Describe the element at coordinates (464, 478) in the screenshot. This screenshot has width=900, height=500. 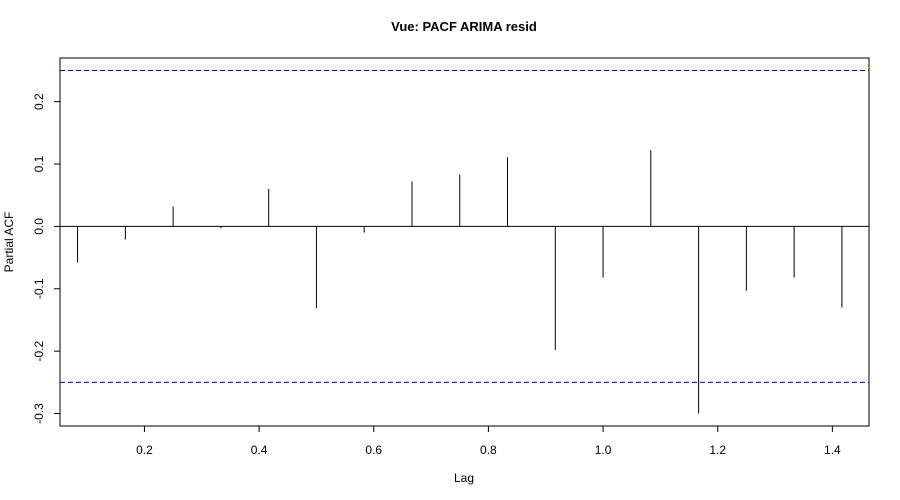
I see `x-axis-label: Lag` at that location.